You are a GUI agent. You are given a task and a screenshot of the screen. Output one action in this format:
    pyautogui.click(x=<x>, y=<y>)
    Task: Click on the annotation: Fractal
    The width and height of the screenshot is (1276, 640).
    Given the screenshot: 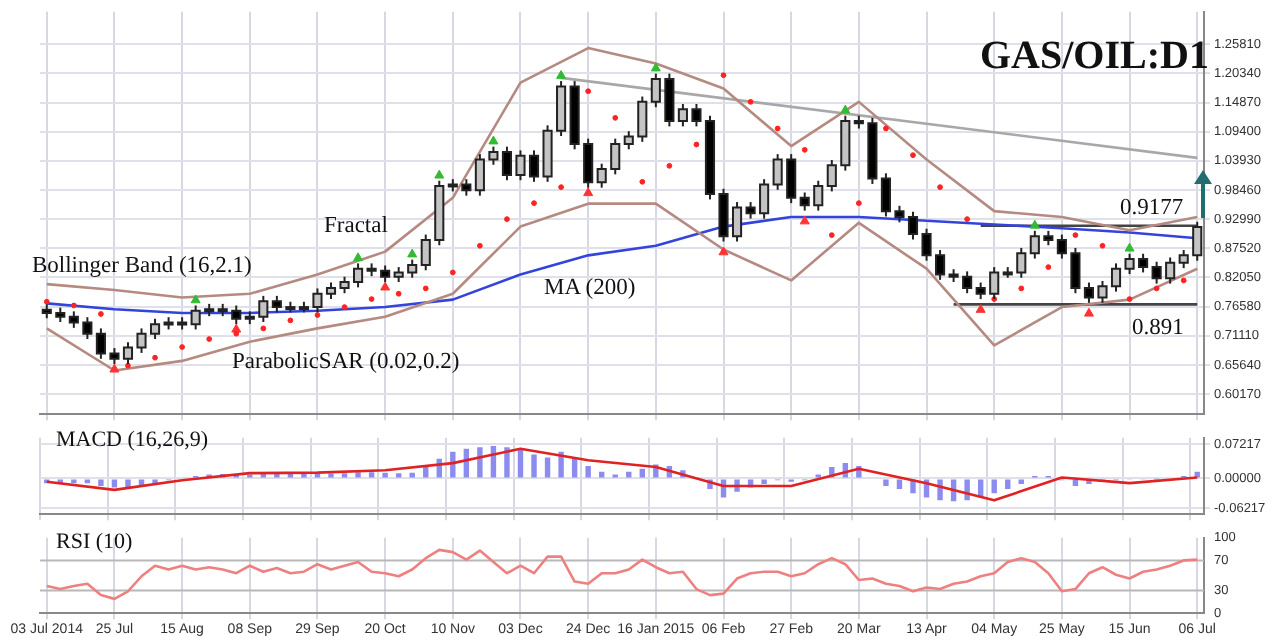 What is the action you would take?
    pyautogui.click(x=356, y=226)
    